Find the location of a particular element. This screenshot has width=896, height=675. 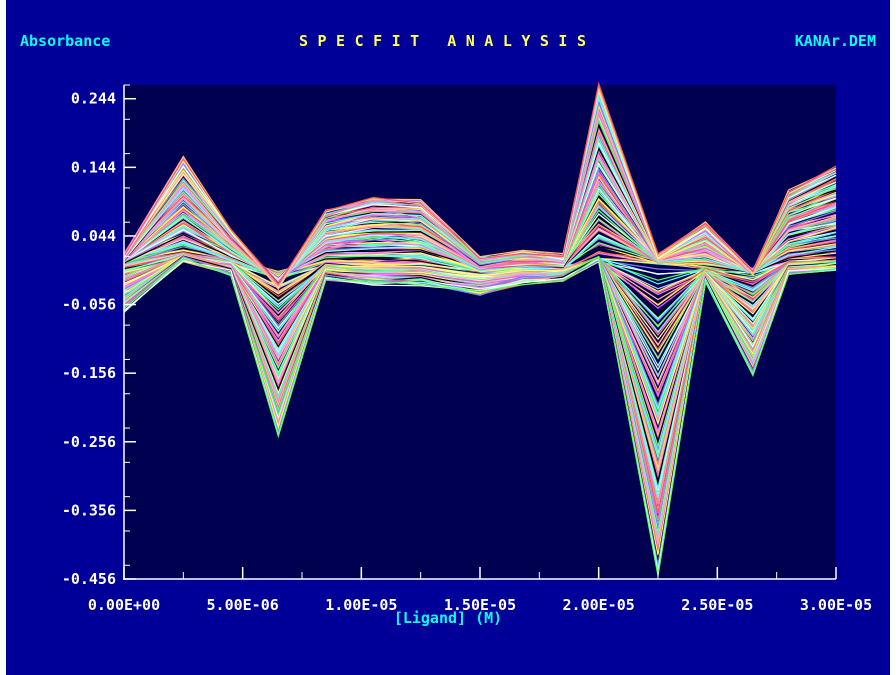

y-tick-label: 0.244 is located at coordinates (93, 99).